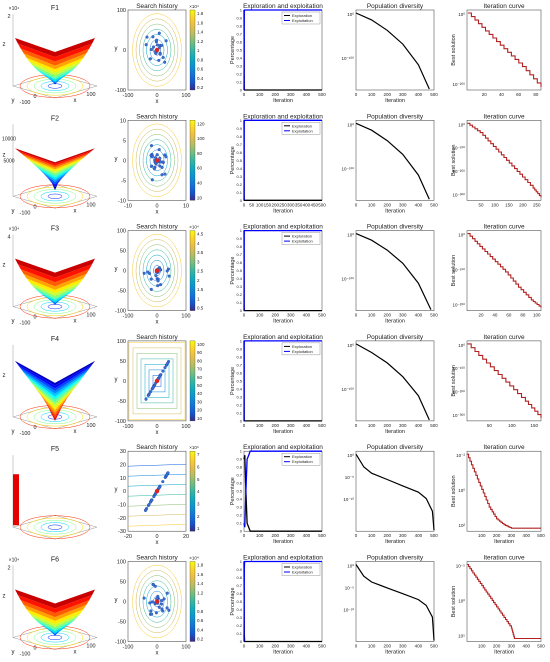 Image resolution: width=550 pixels, height=662 pixels. Describe the element at coordinates (291, 94) in the screenshot. I see `exploration-xtick: 300` at that location.